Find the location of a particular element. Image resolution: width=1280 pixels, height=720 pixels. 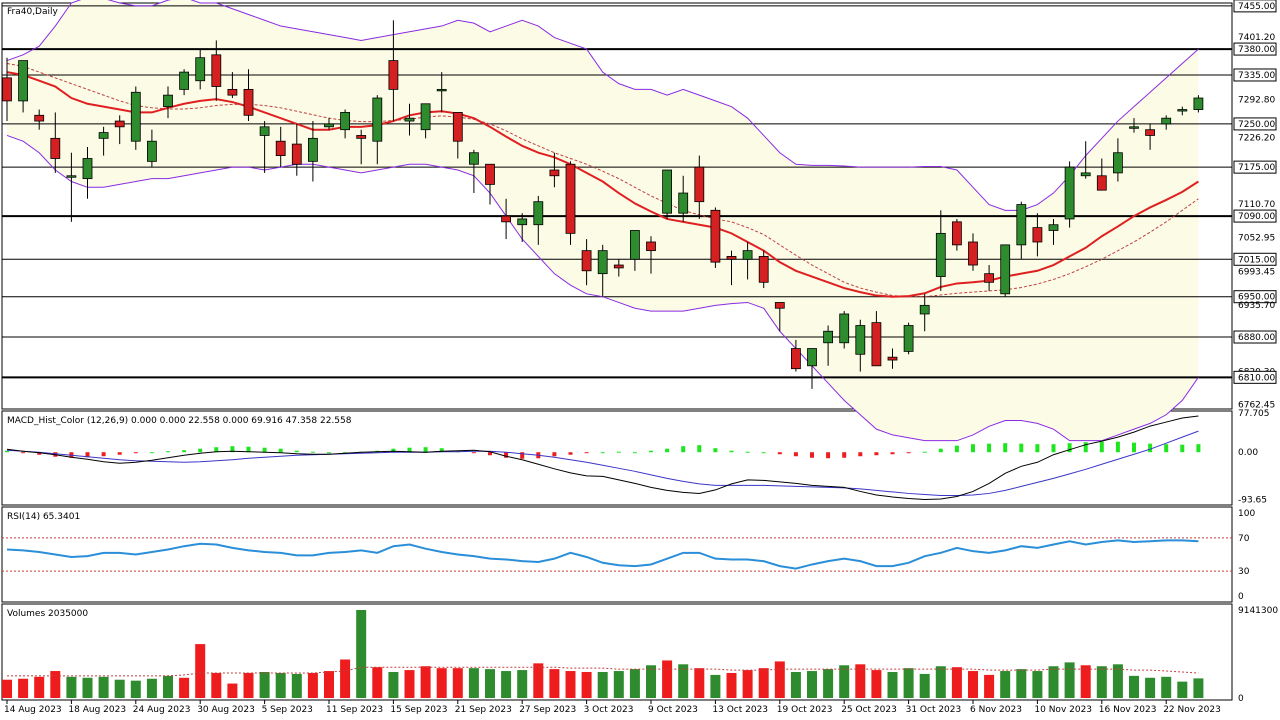

price-axis-label: 7110.70 is located at coordinates (1256, 205).